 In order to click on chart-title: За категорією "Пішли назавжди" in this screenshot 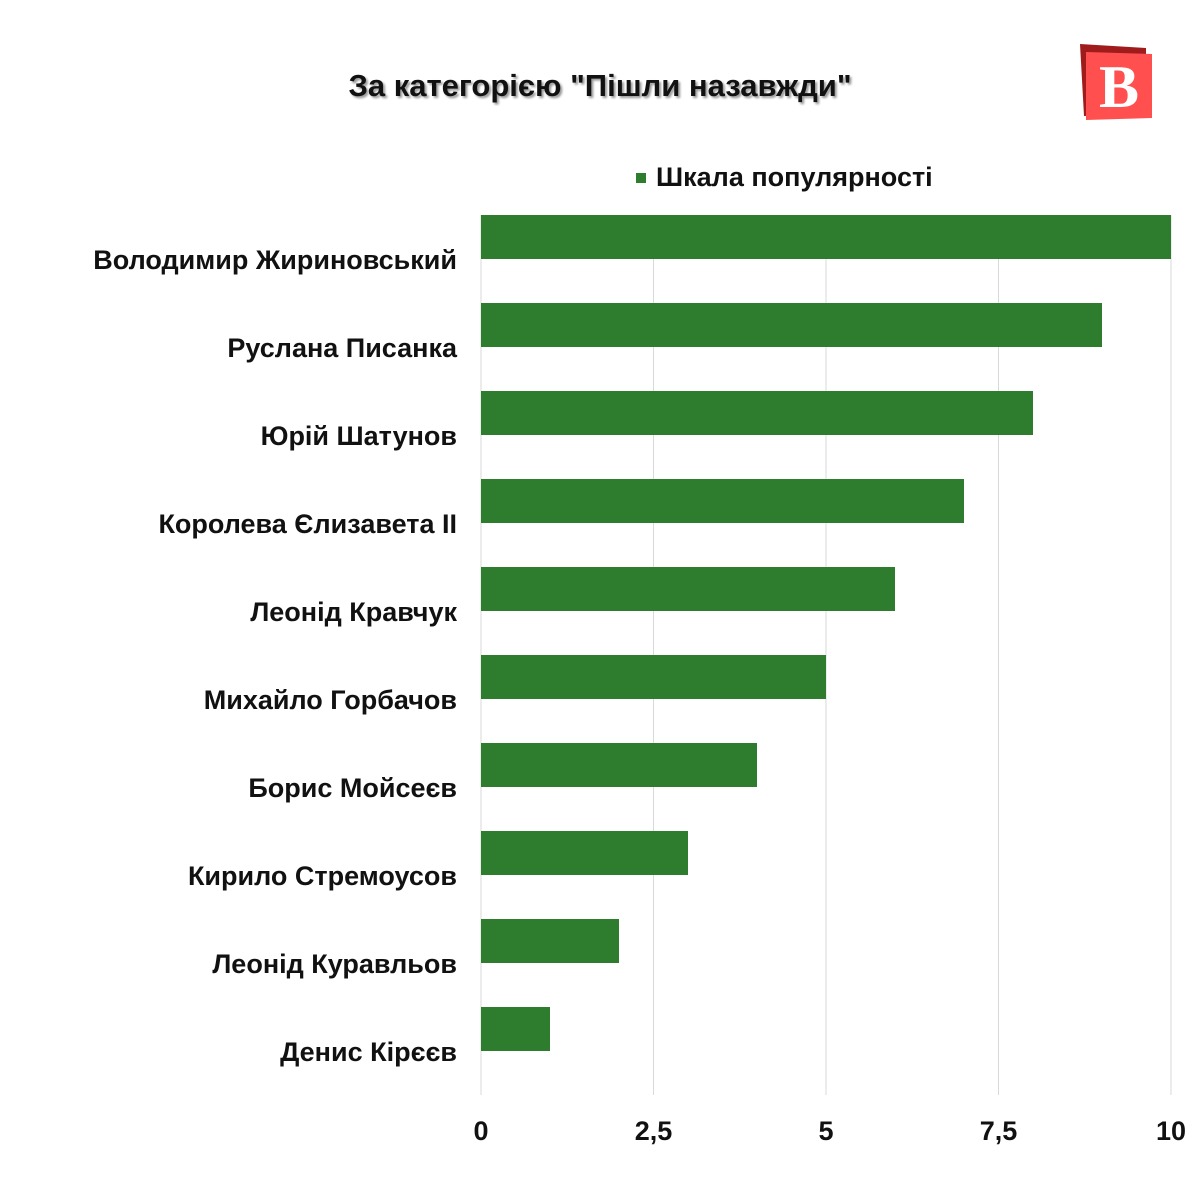, I will do `click(600, 85)`.